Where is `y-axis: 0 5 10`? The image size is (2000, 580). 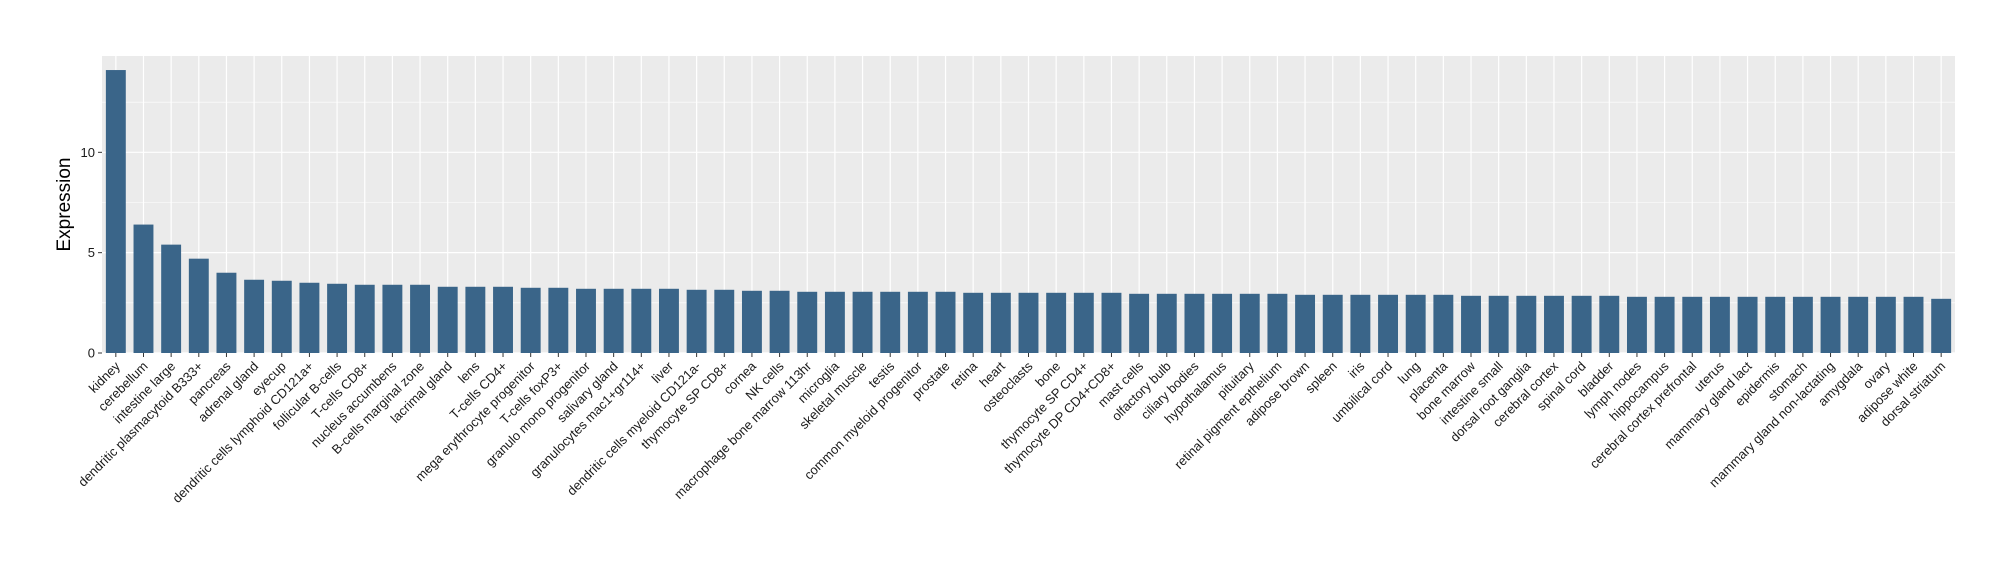
y-axis: 0 5 10 is located at coordinates (91, 253).